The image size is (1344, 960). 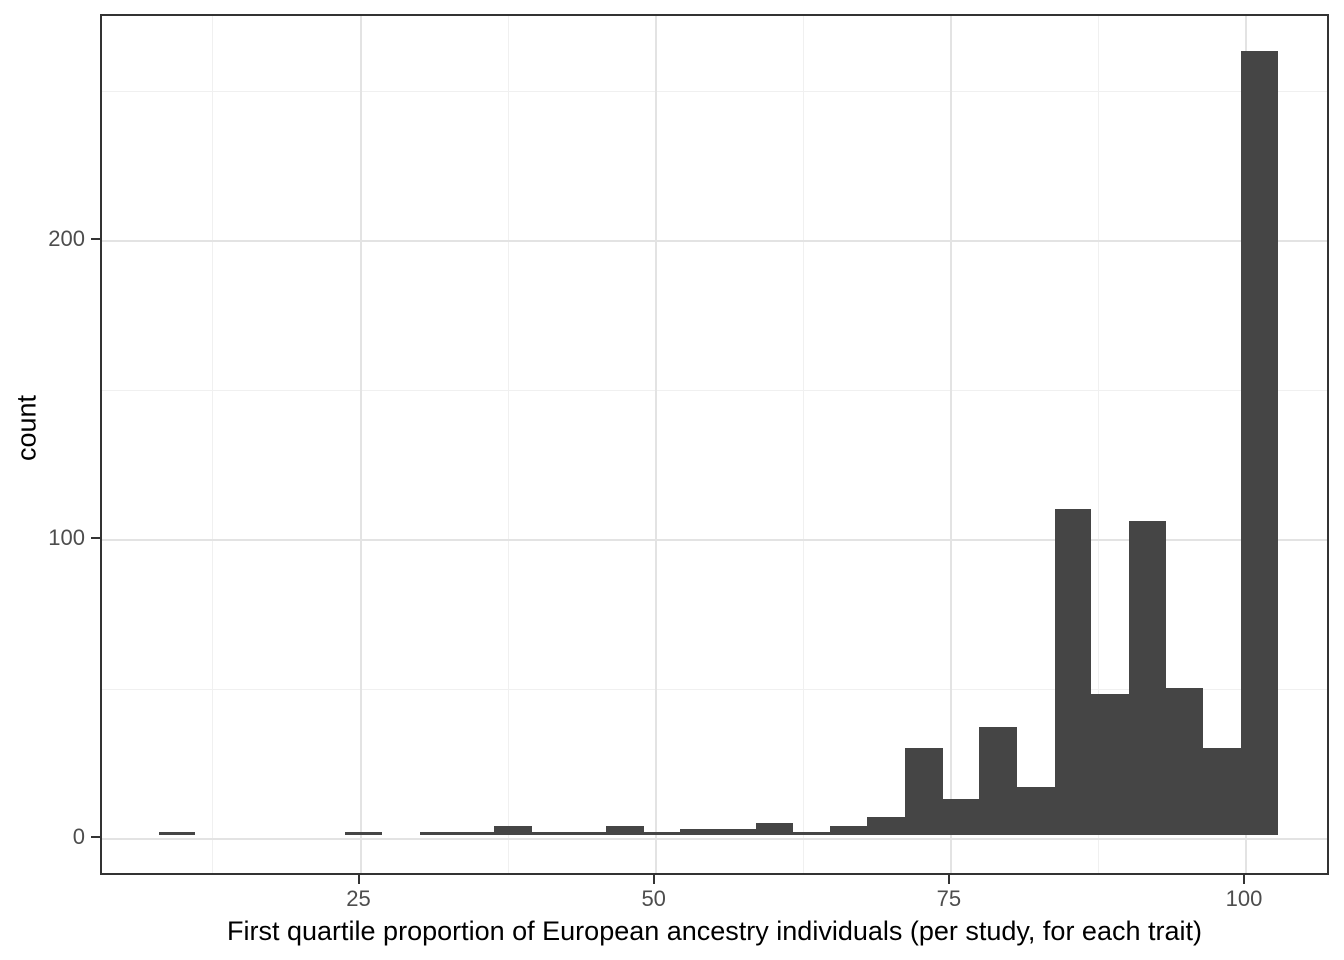 I want to click on y-tick-label: 200, so click(x=66, y=238).